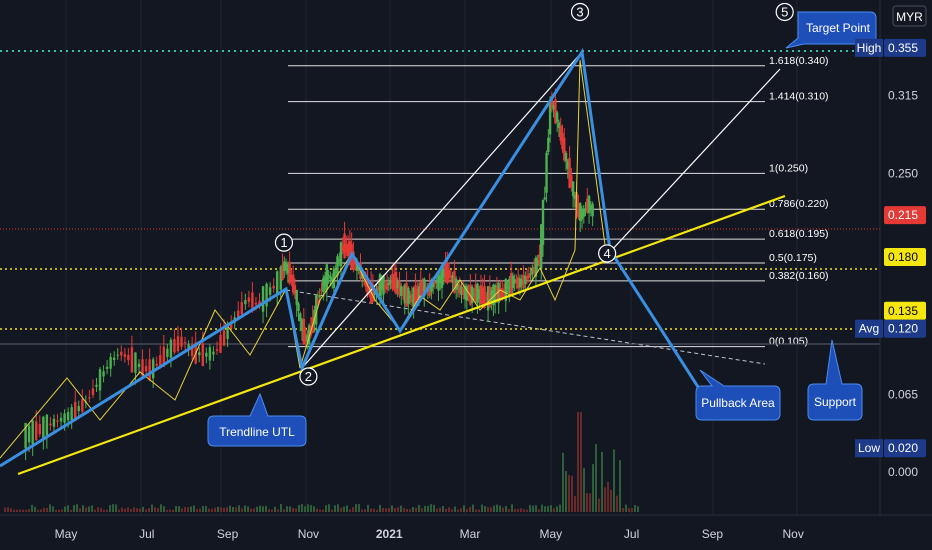 The height and width of the screenshot is (550, 932). I want to click on fib-label: 1.618(0.340), so click(799, 61).